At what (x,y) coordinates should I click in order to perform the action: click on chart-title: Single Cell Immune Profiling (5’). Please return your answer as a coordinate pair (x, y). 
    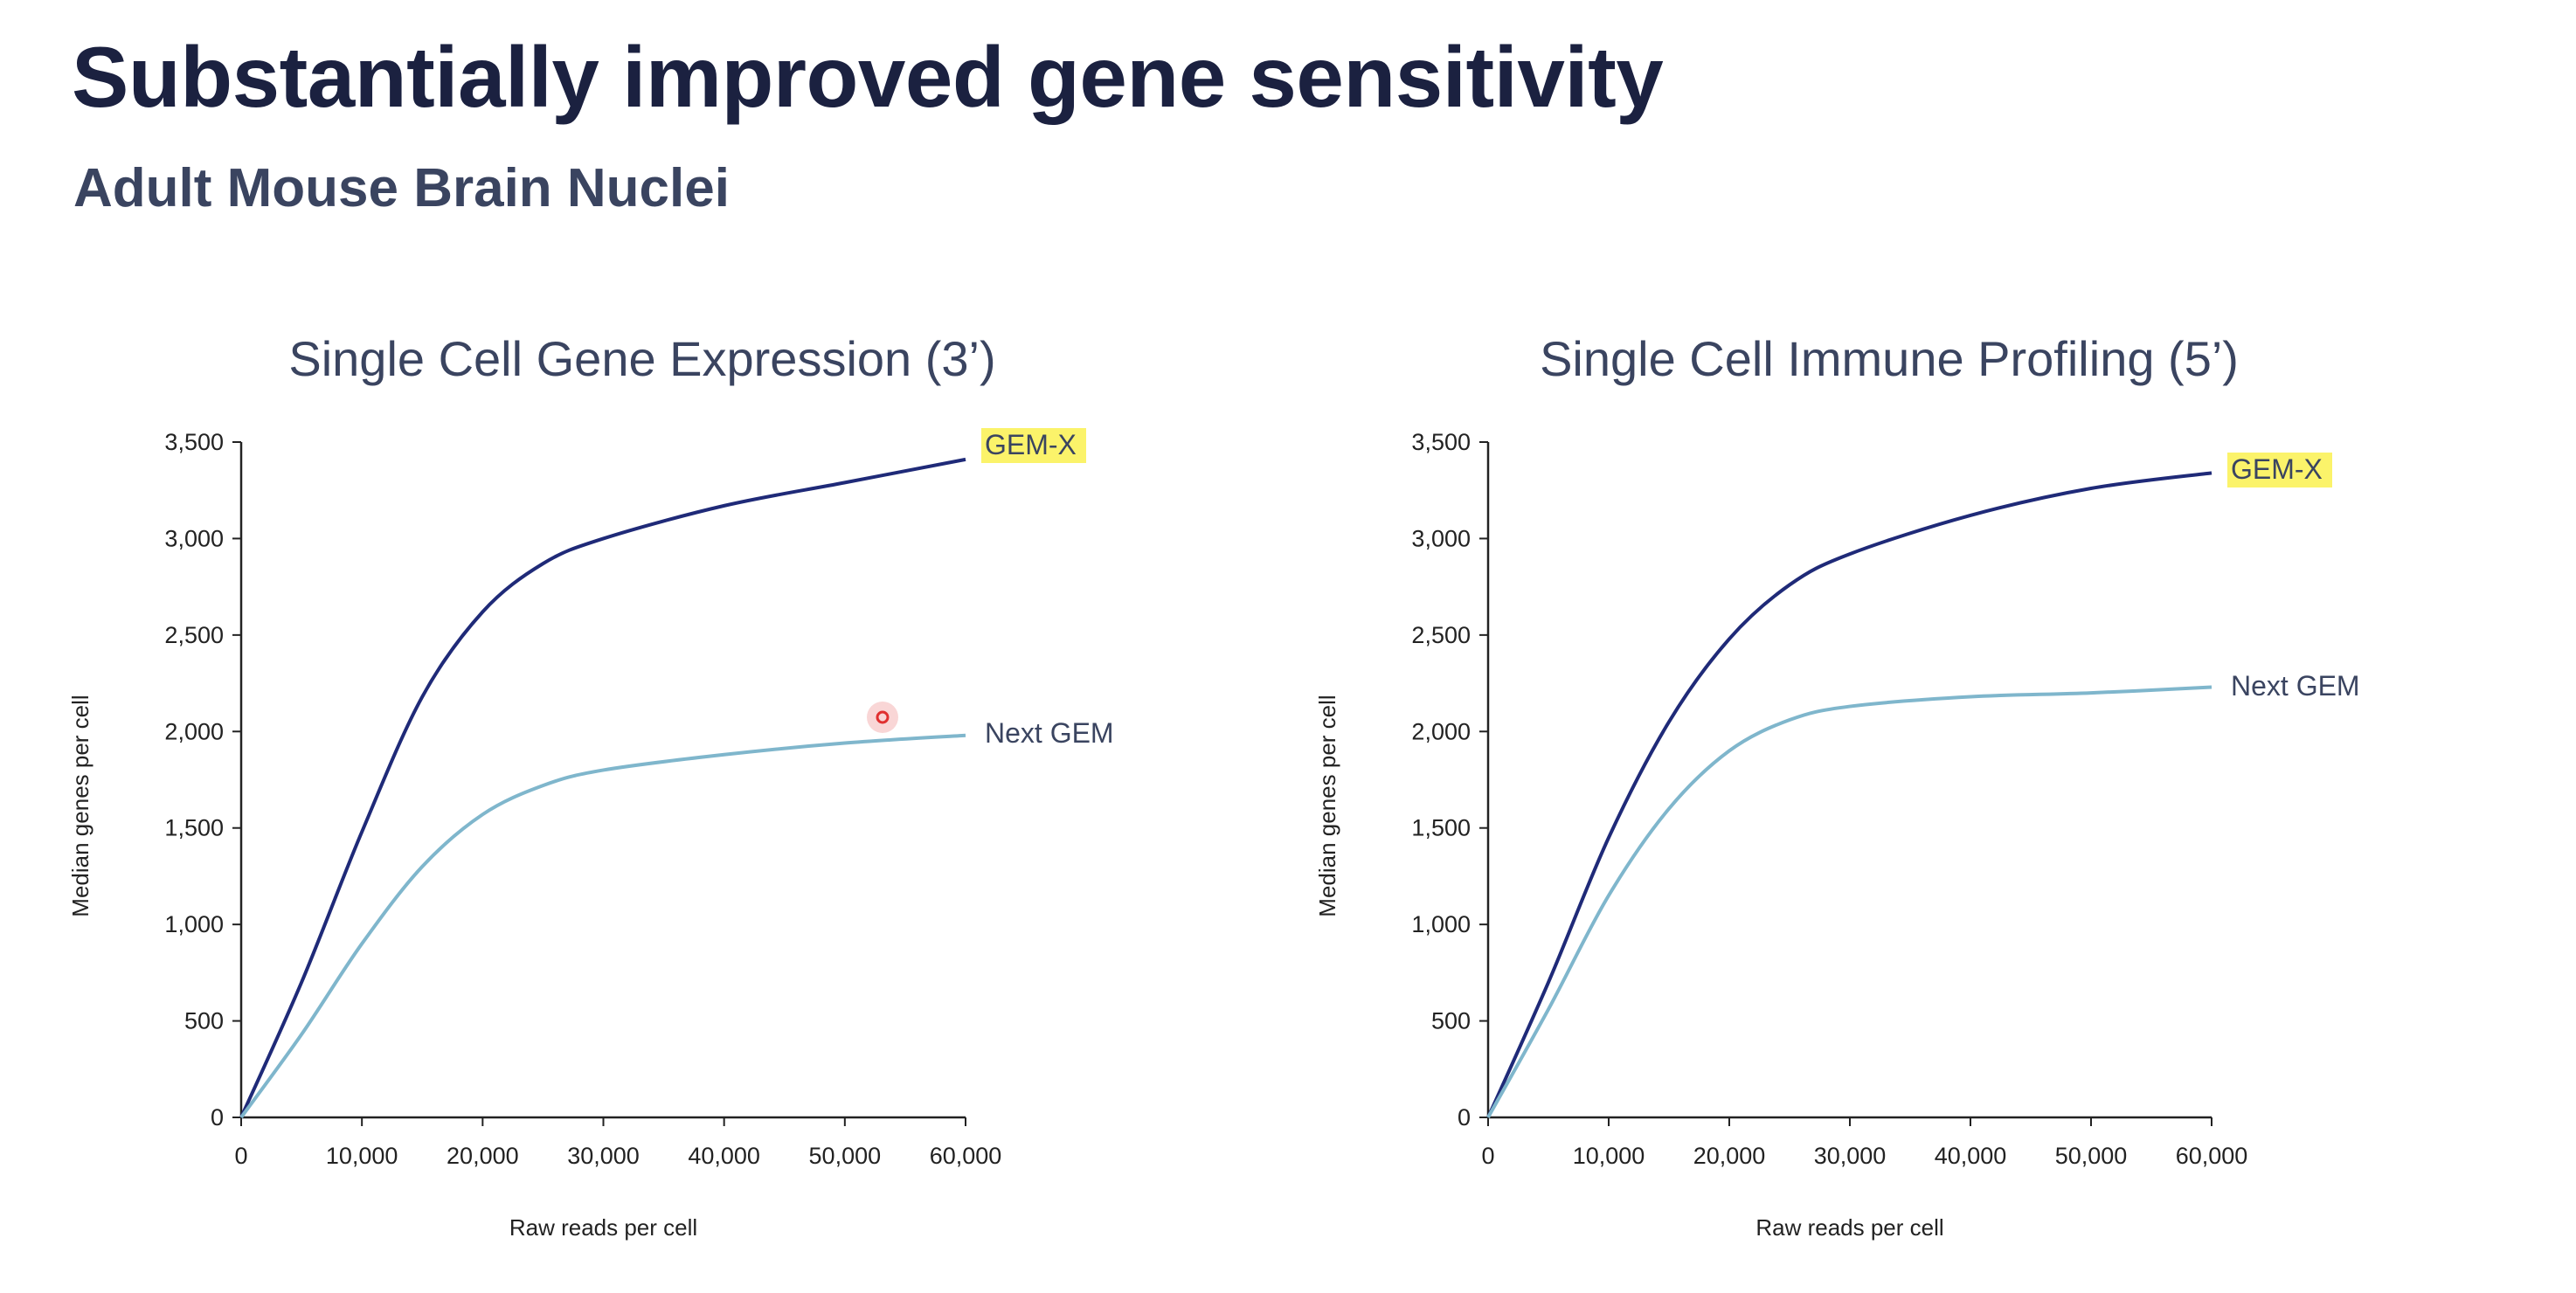
    Looking at the image, I should click on (1889, 358).